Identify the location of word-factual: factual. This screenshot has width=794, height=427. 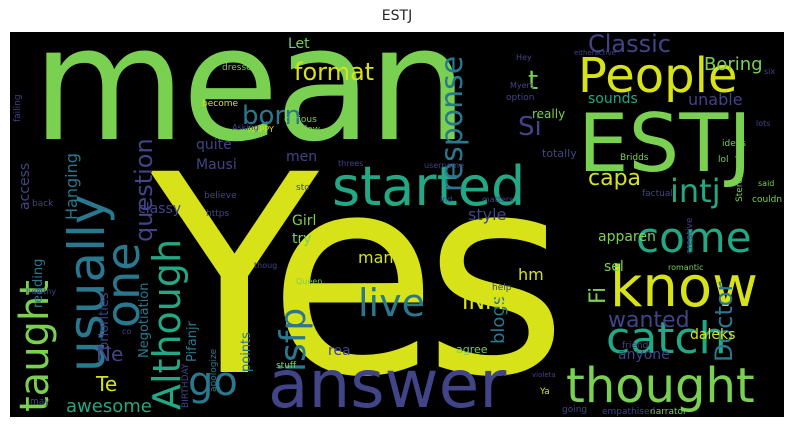
(657, 194).